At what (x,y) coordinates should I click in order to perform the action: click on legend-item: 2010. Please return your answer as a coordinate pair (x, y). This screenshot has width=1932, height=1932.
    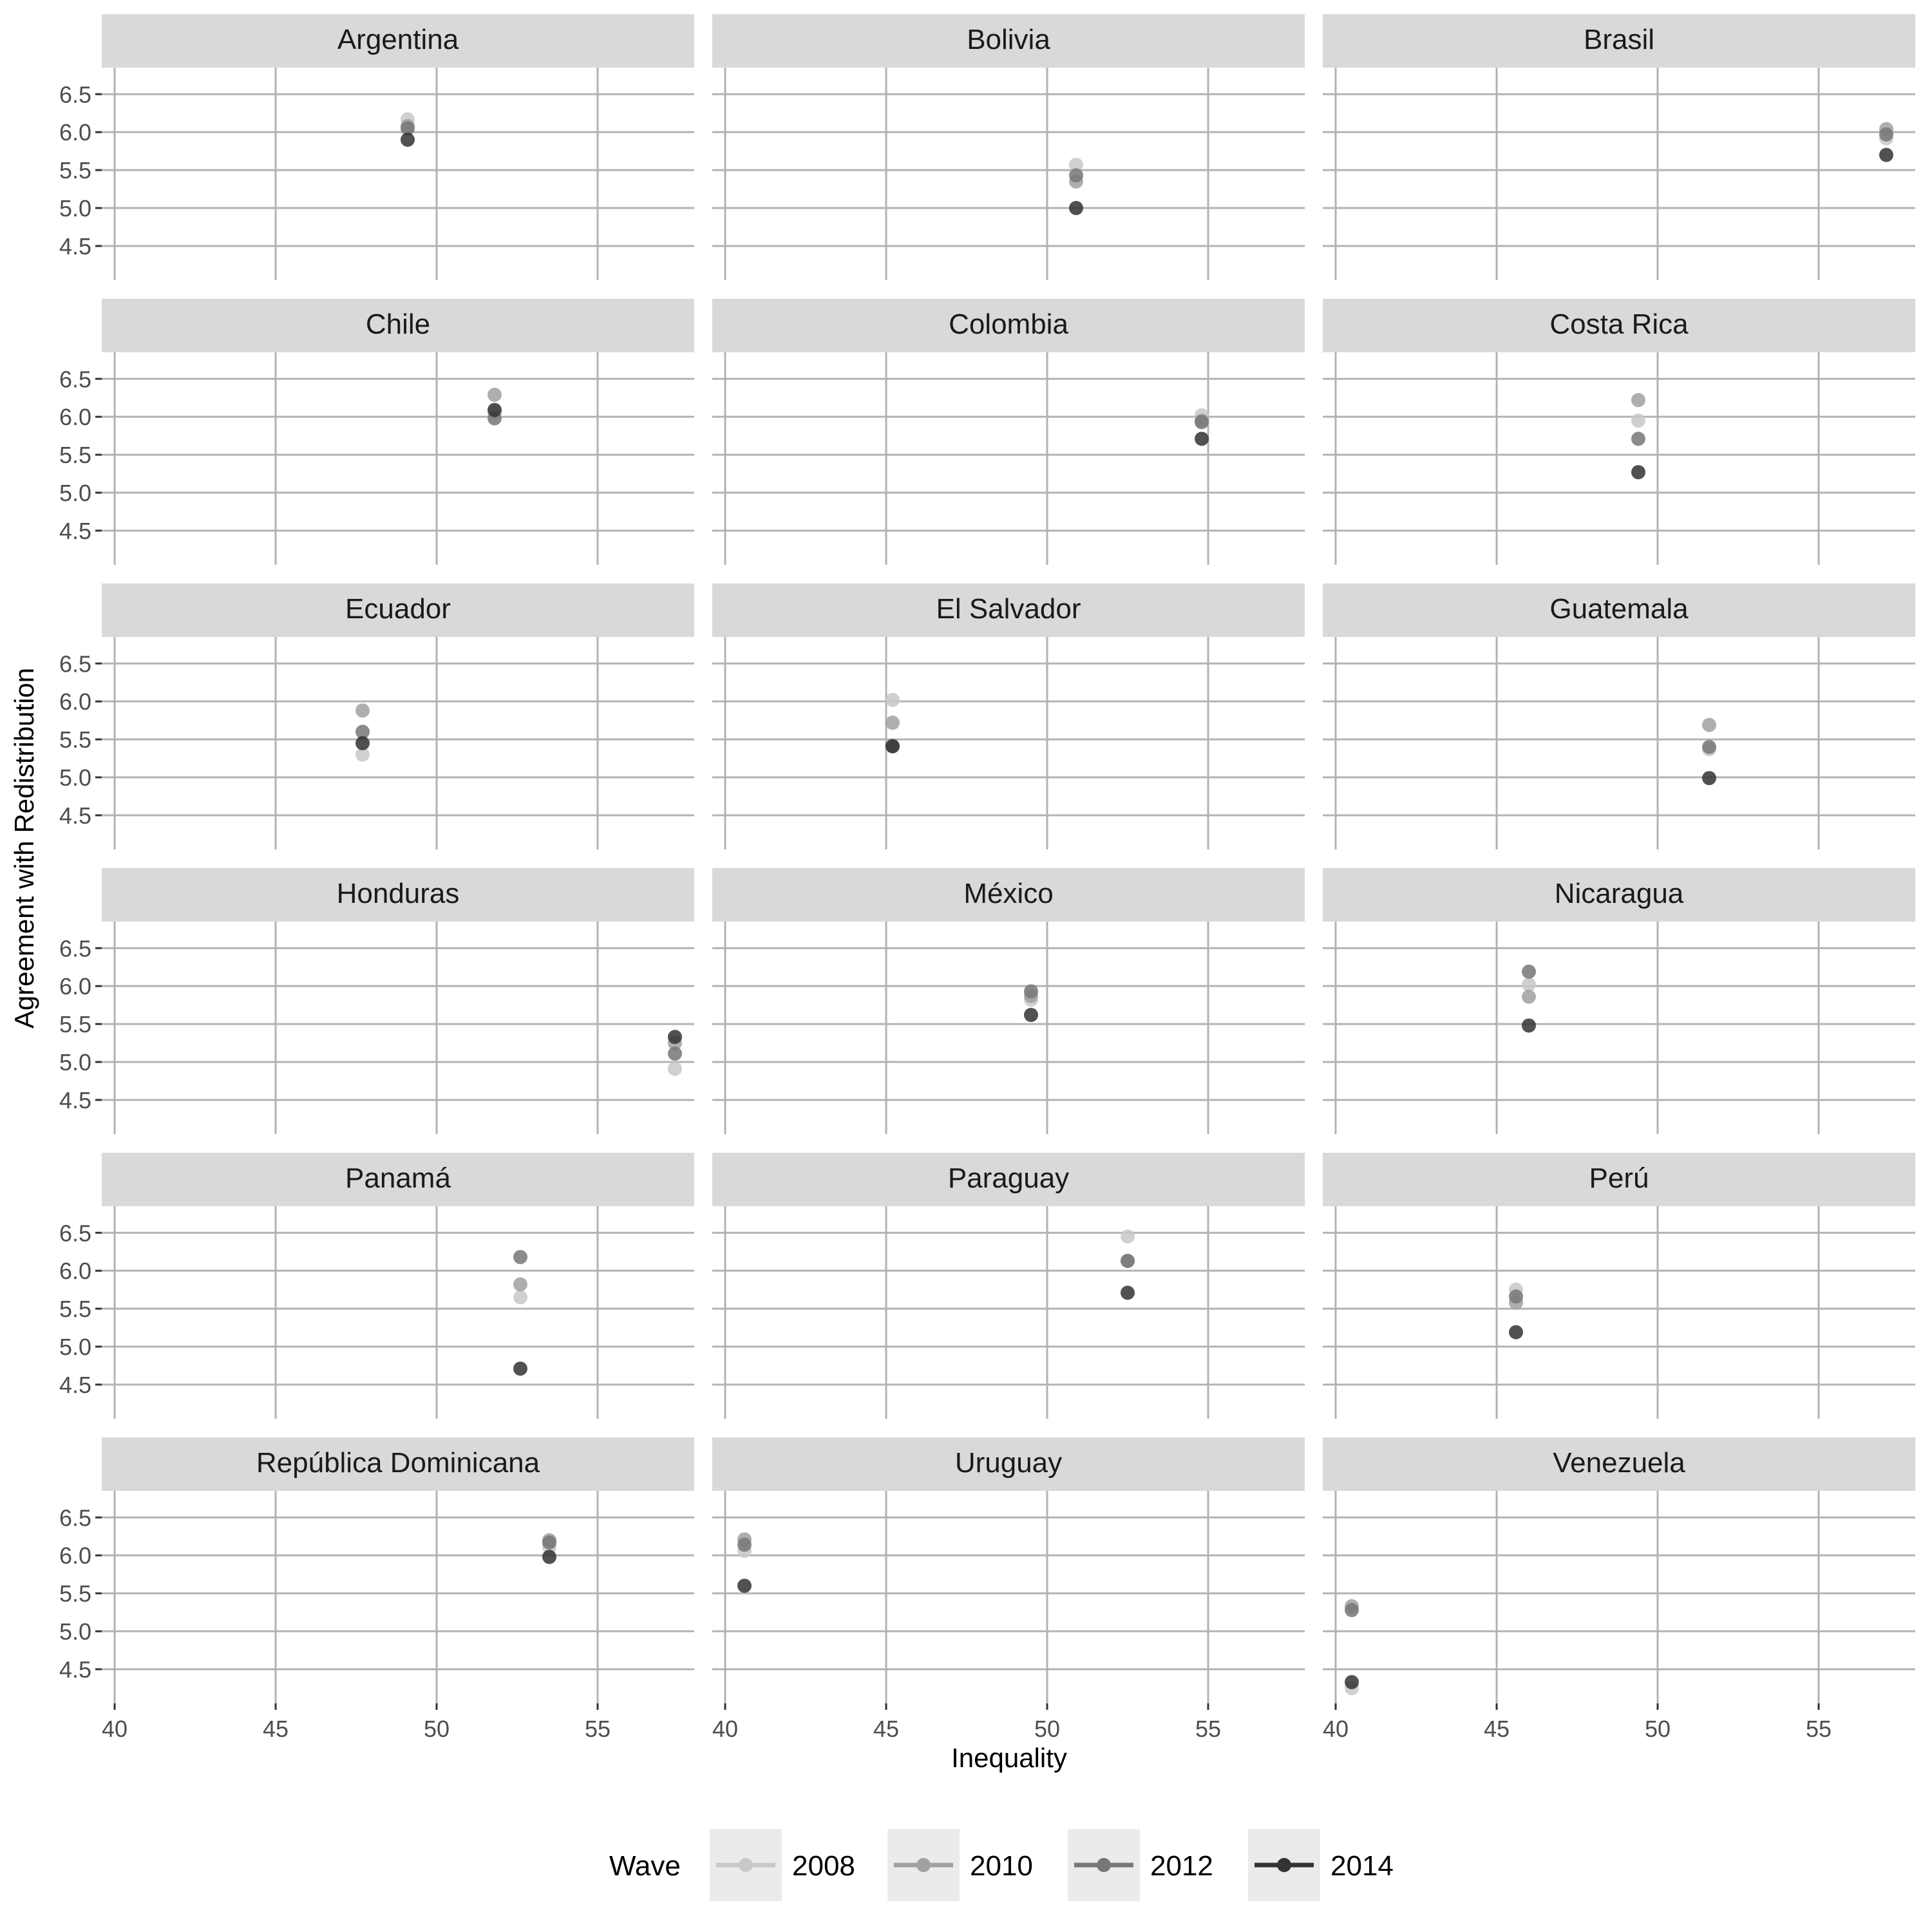
    Looking at the image, I should click on (960, 1865).